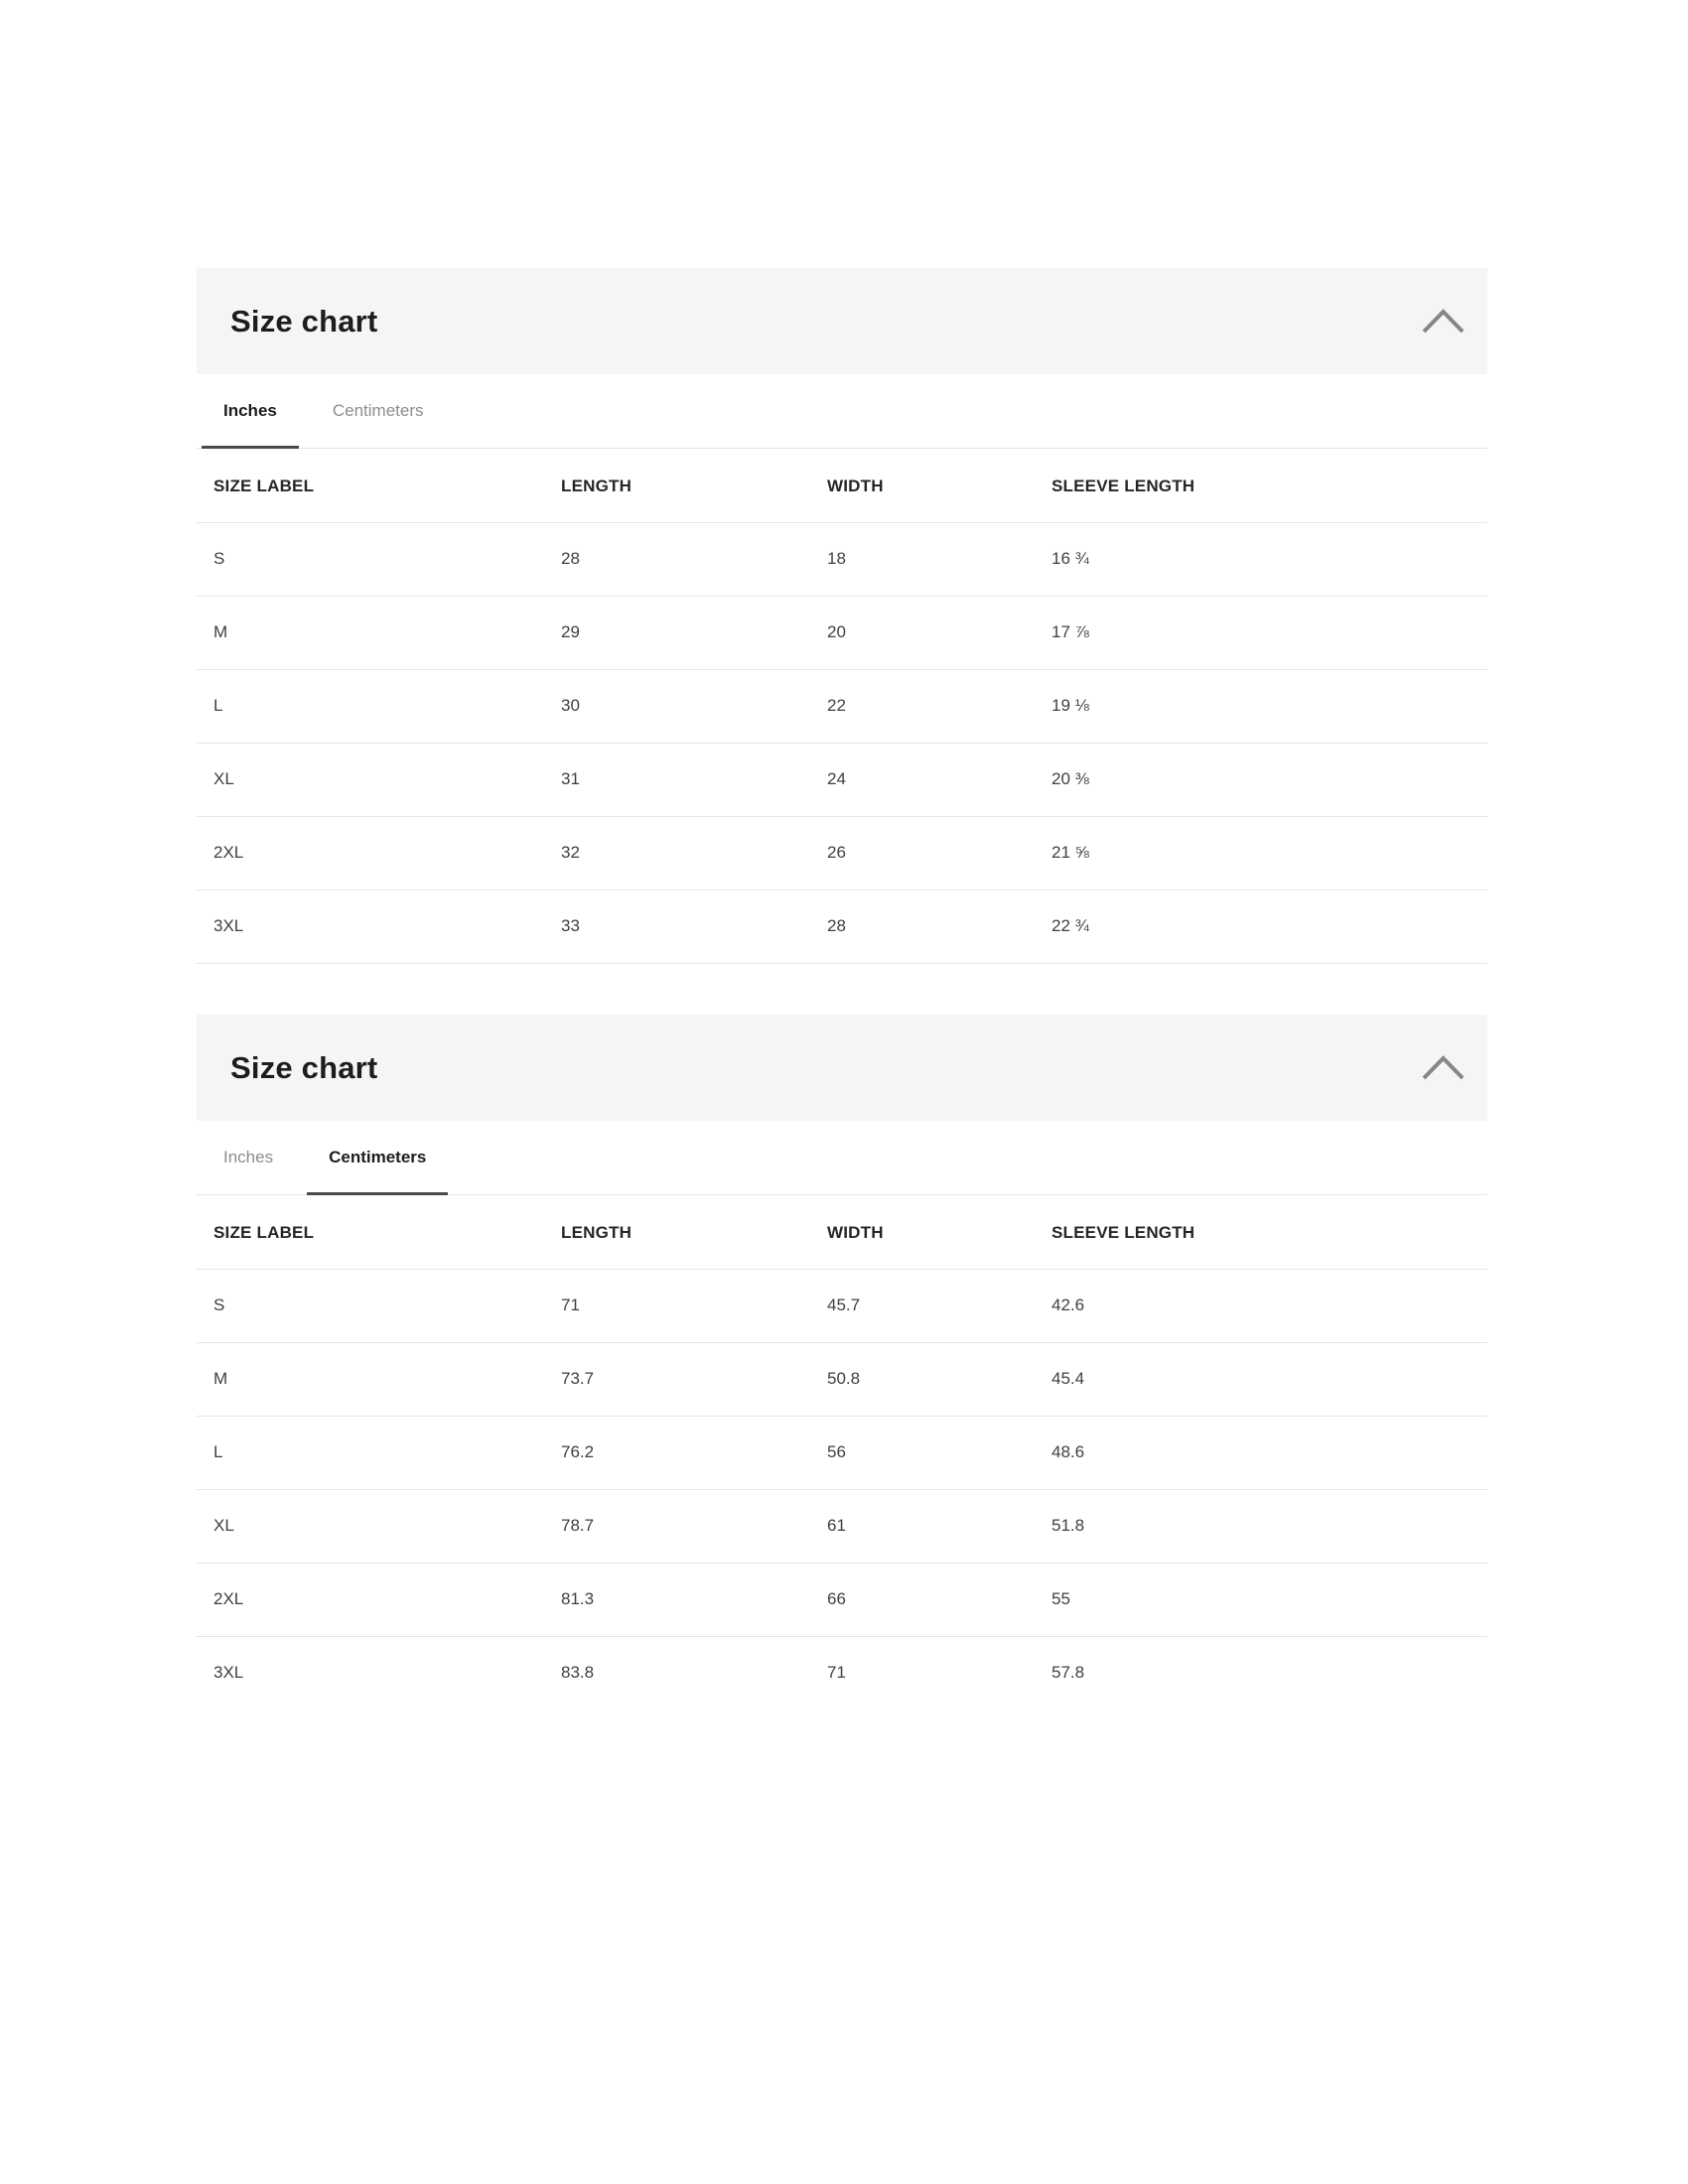  I want to click on table-row: S 28 18 16 ¾, so click(842, 559).